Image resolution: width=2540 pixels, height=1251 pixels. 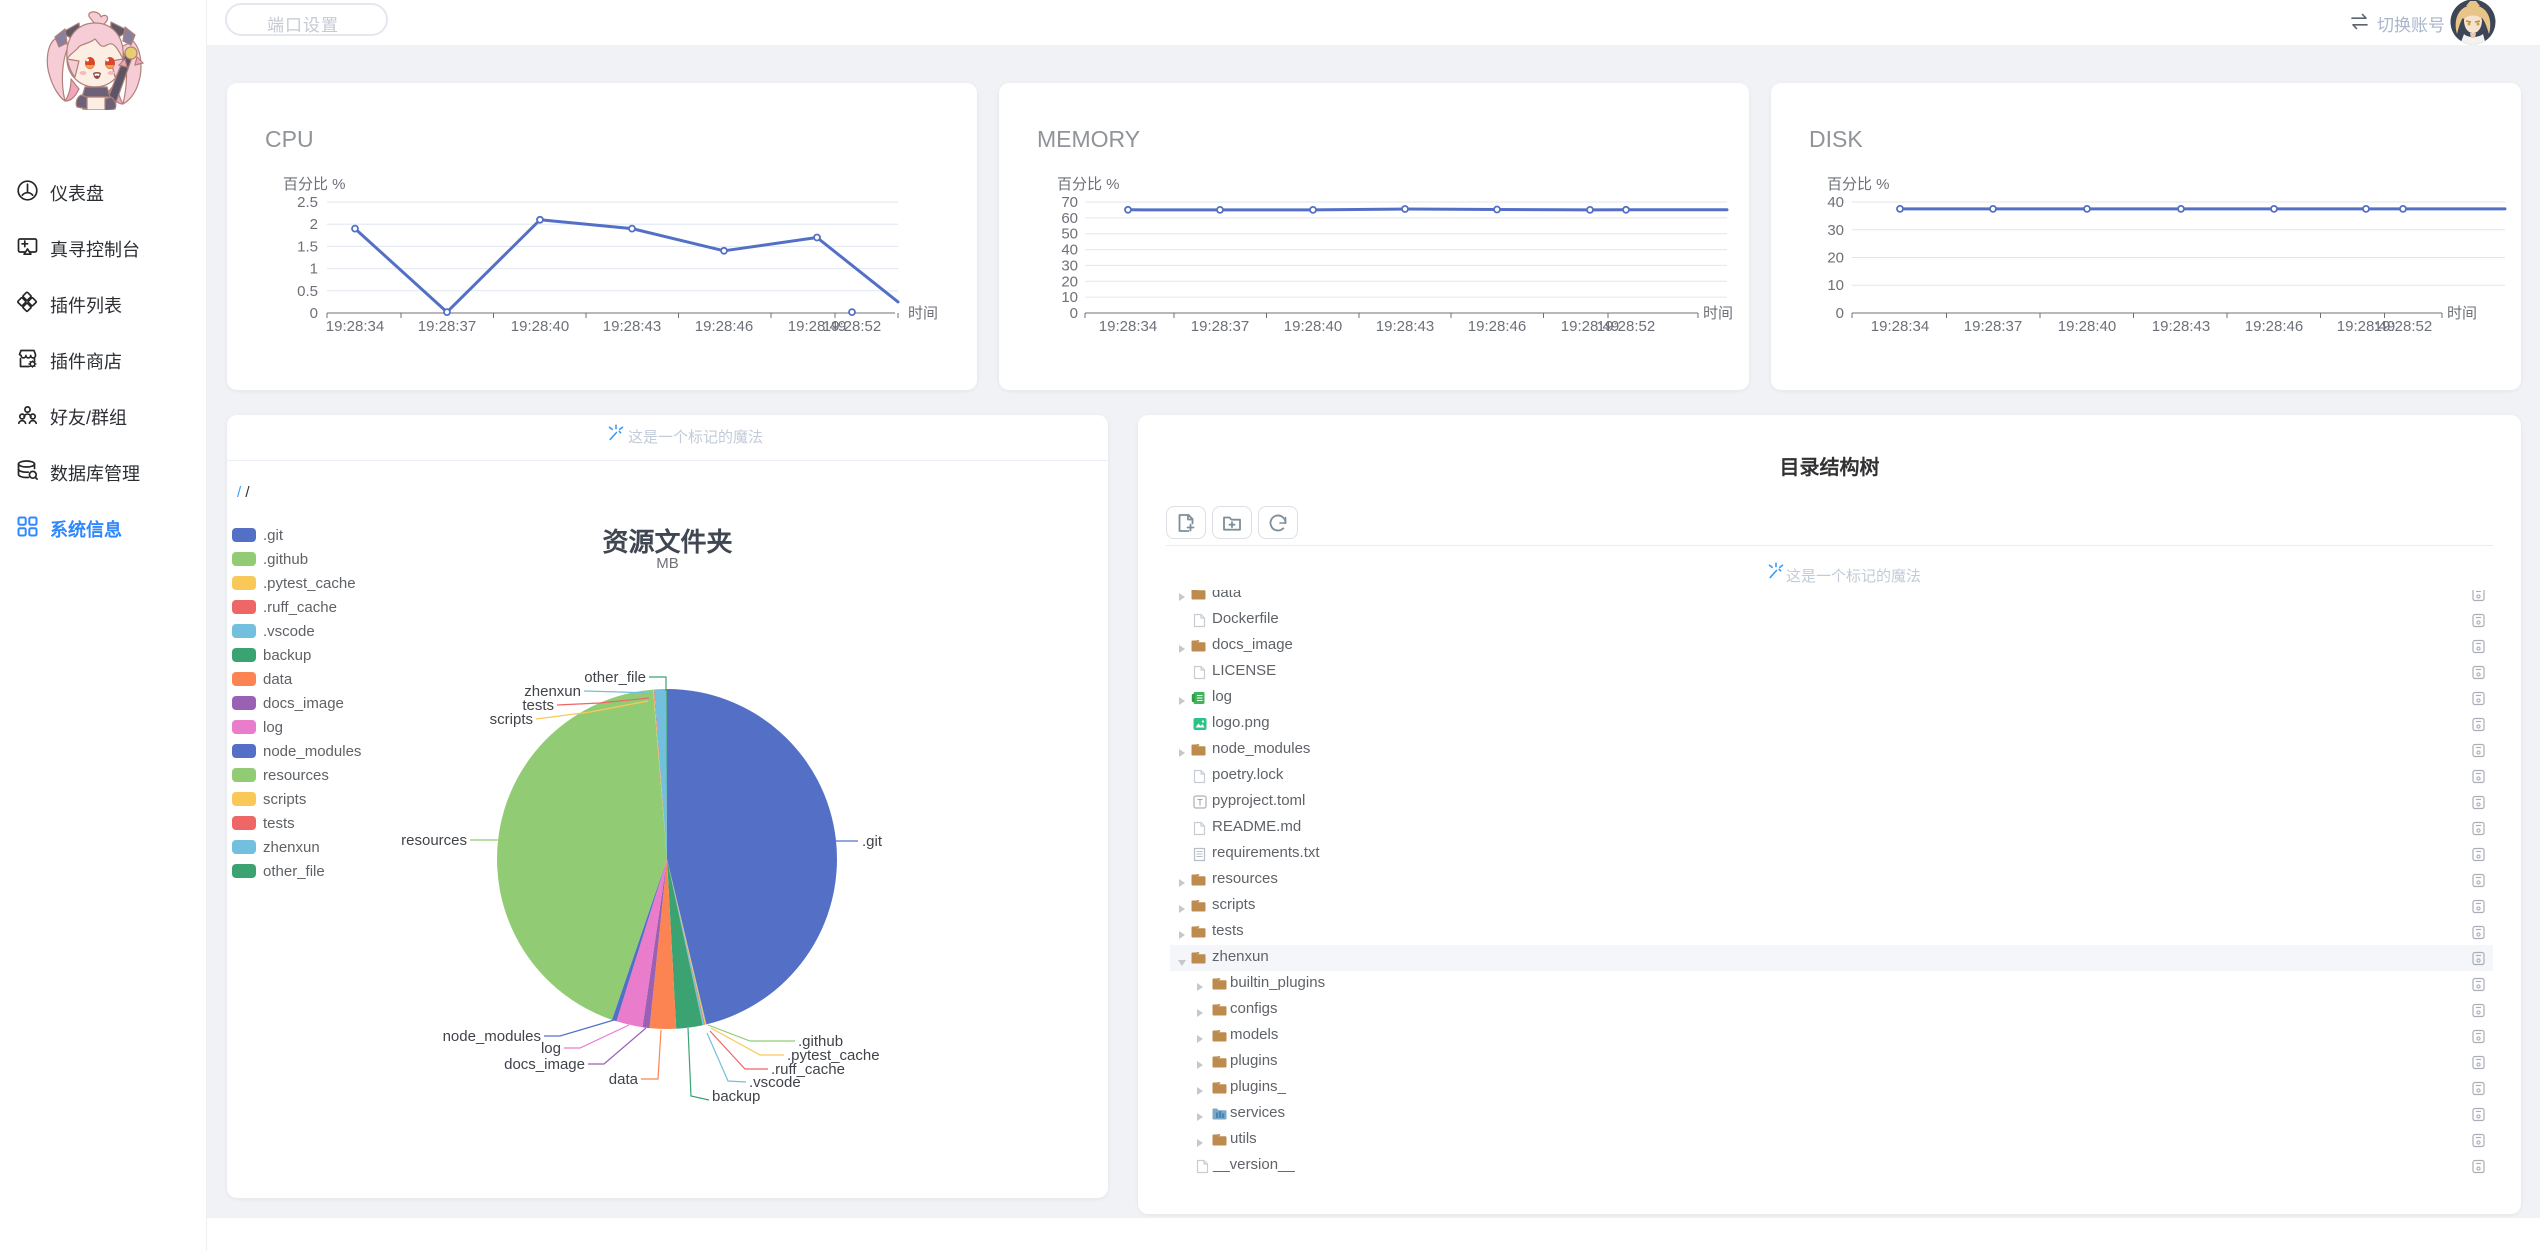 I want to click on svg-text: resources, so click(x=434, y=840).